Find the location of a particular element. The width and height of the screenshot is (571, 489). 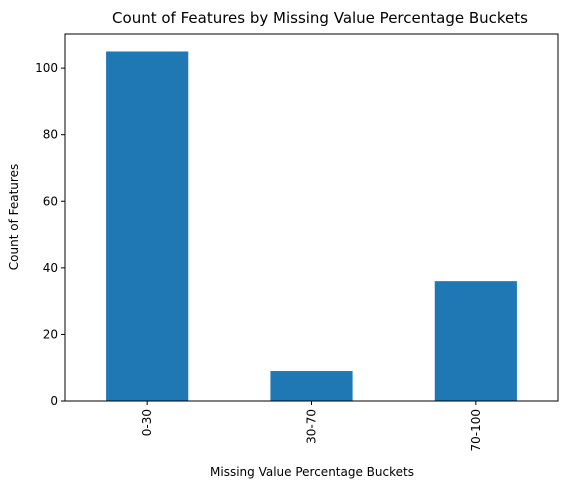

x-axis-ticks: 0-30 30-70 70-100 is located at coordinates (311, 426).